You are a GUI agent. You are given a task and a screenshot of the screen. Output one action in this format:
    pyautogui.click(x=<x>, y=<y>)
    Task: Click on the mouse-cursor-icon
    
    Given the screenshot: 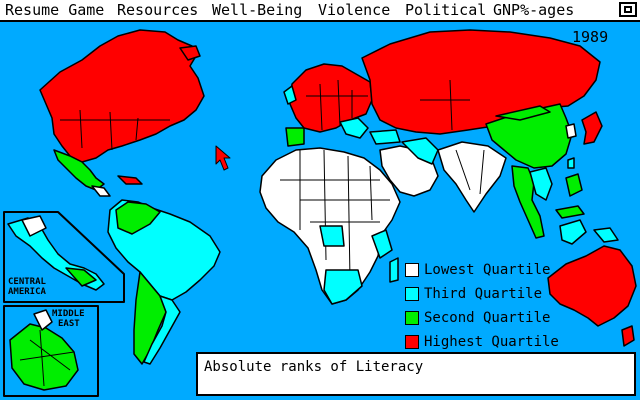 What is the action you would take?
    pyautogui.click(x=223, y=158)
    